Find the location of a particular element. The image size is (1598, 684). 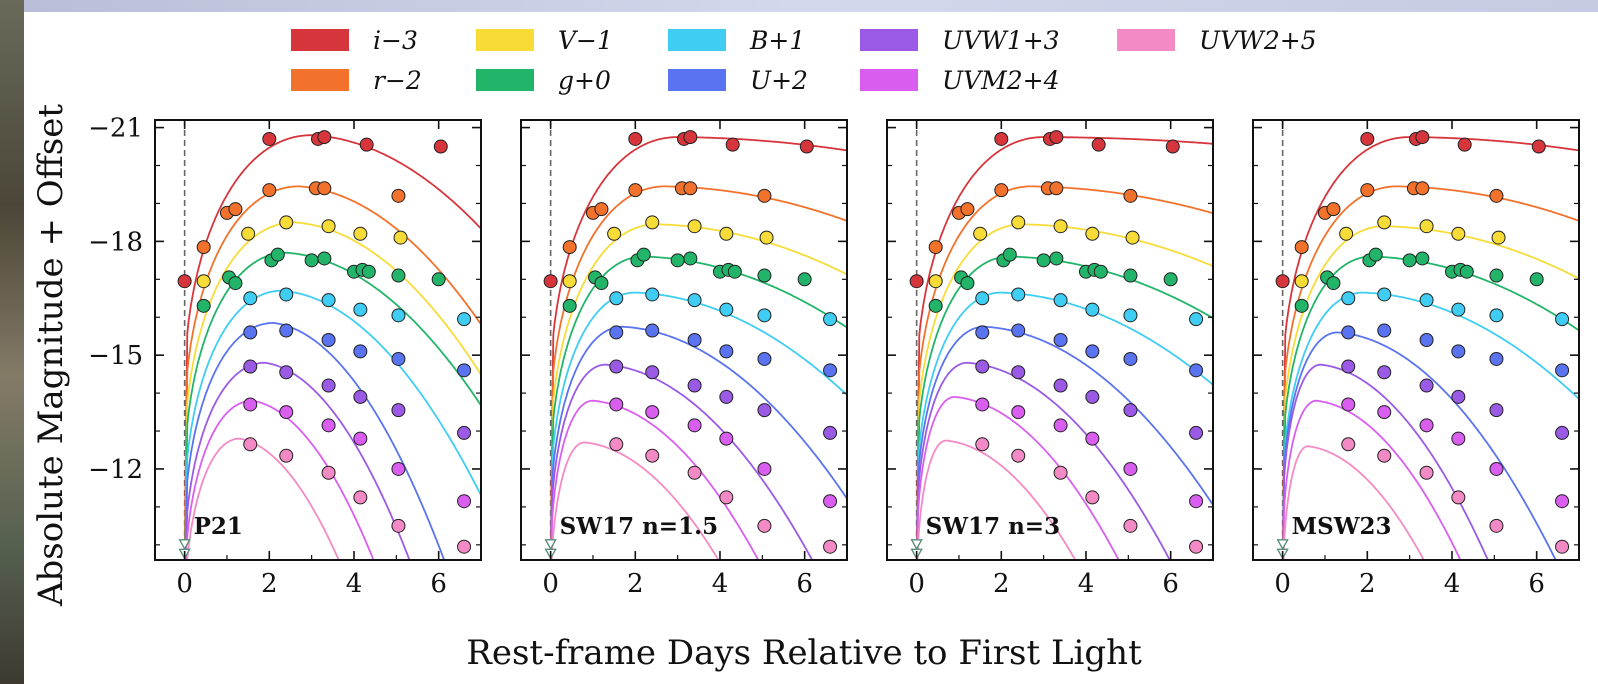

panel-sw17-n-1-5: 0 2 4 6 SW17 n=1.5 is located at coordinates (684, 359).